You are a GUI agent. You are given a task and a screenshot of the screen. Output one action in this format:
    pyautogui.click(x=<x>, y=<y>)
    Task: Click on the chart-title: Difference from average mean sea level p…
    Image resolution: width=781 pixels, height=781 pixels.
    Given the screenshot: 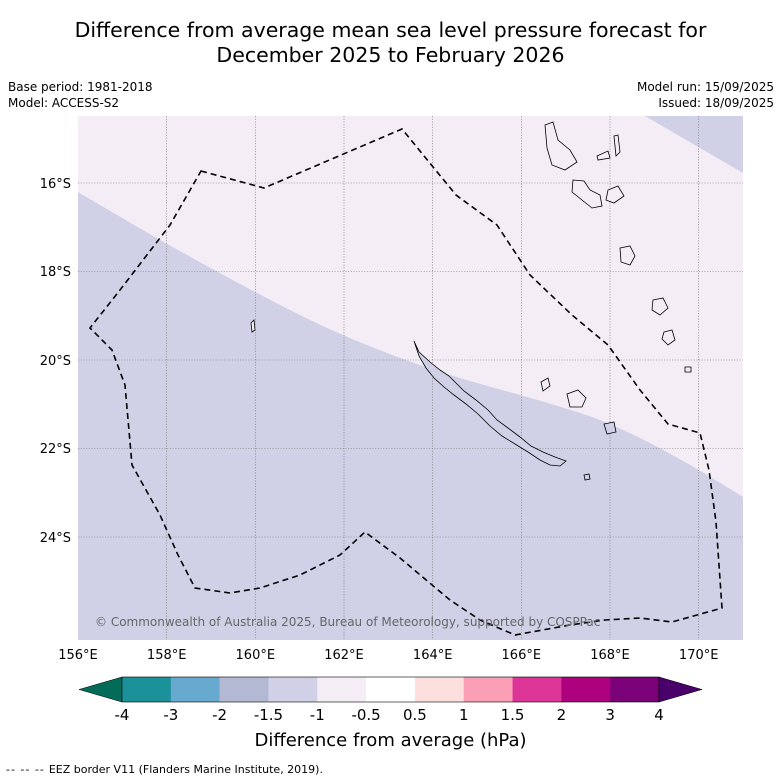 What is the action you would take?
    pyautogui.click(x=390, y=43)
    